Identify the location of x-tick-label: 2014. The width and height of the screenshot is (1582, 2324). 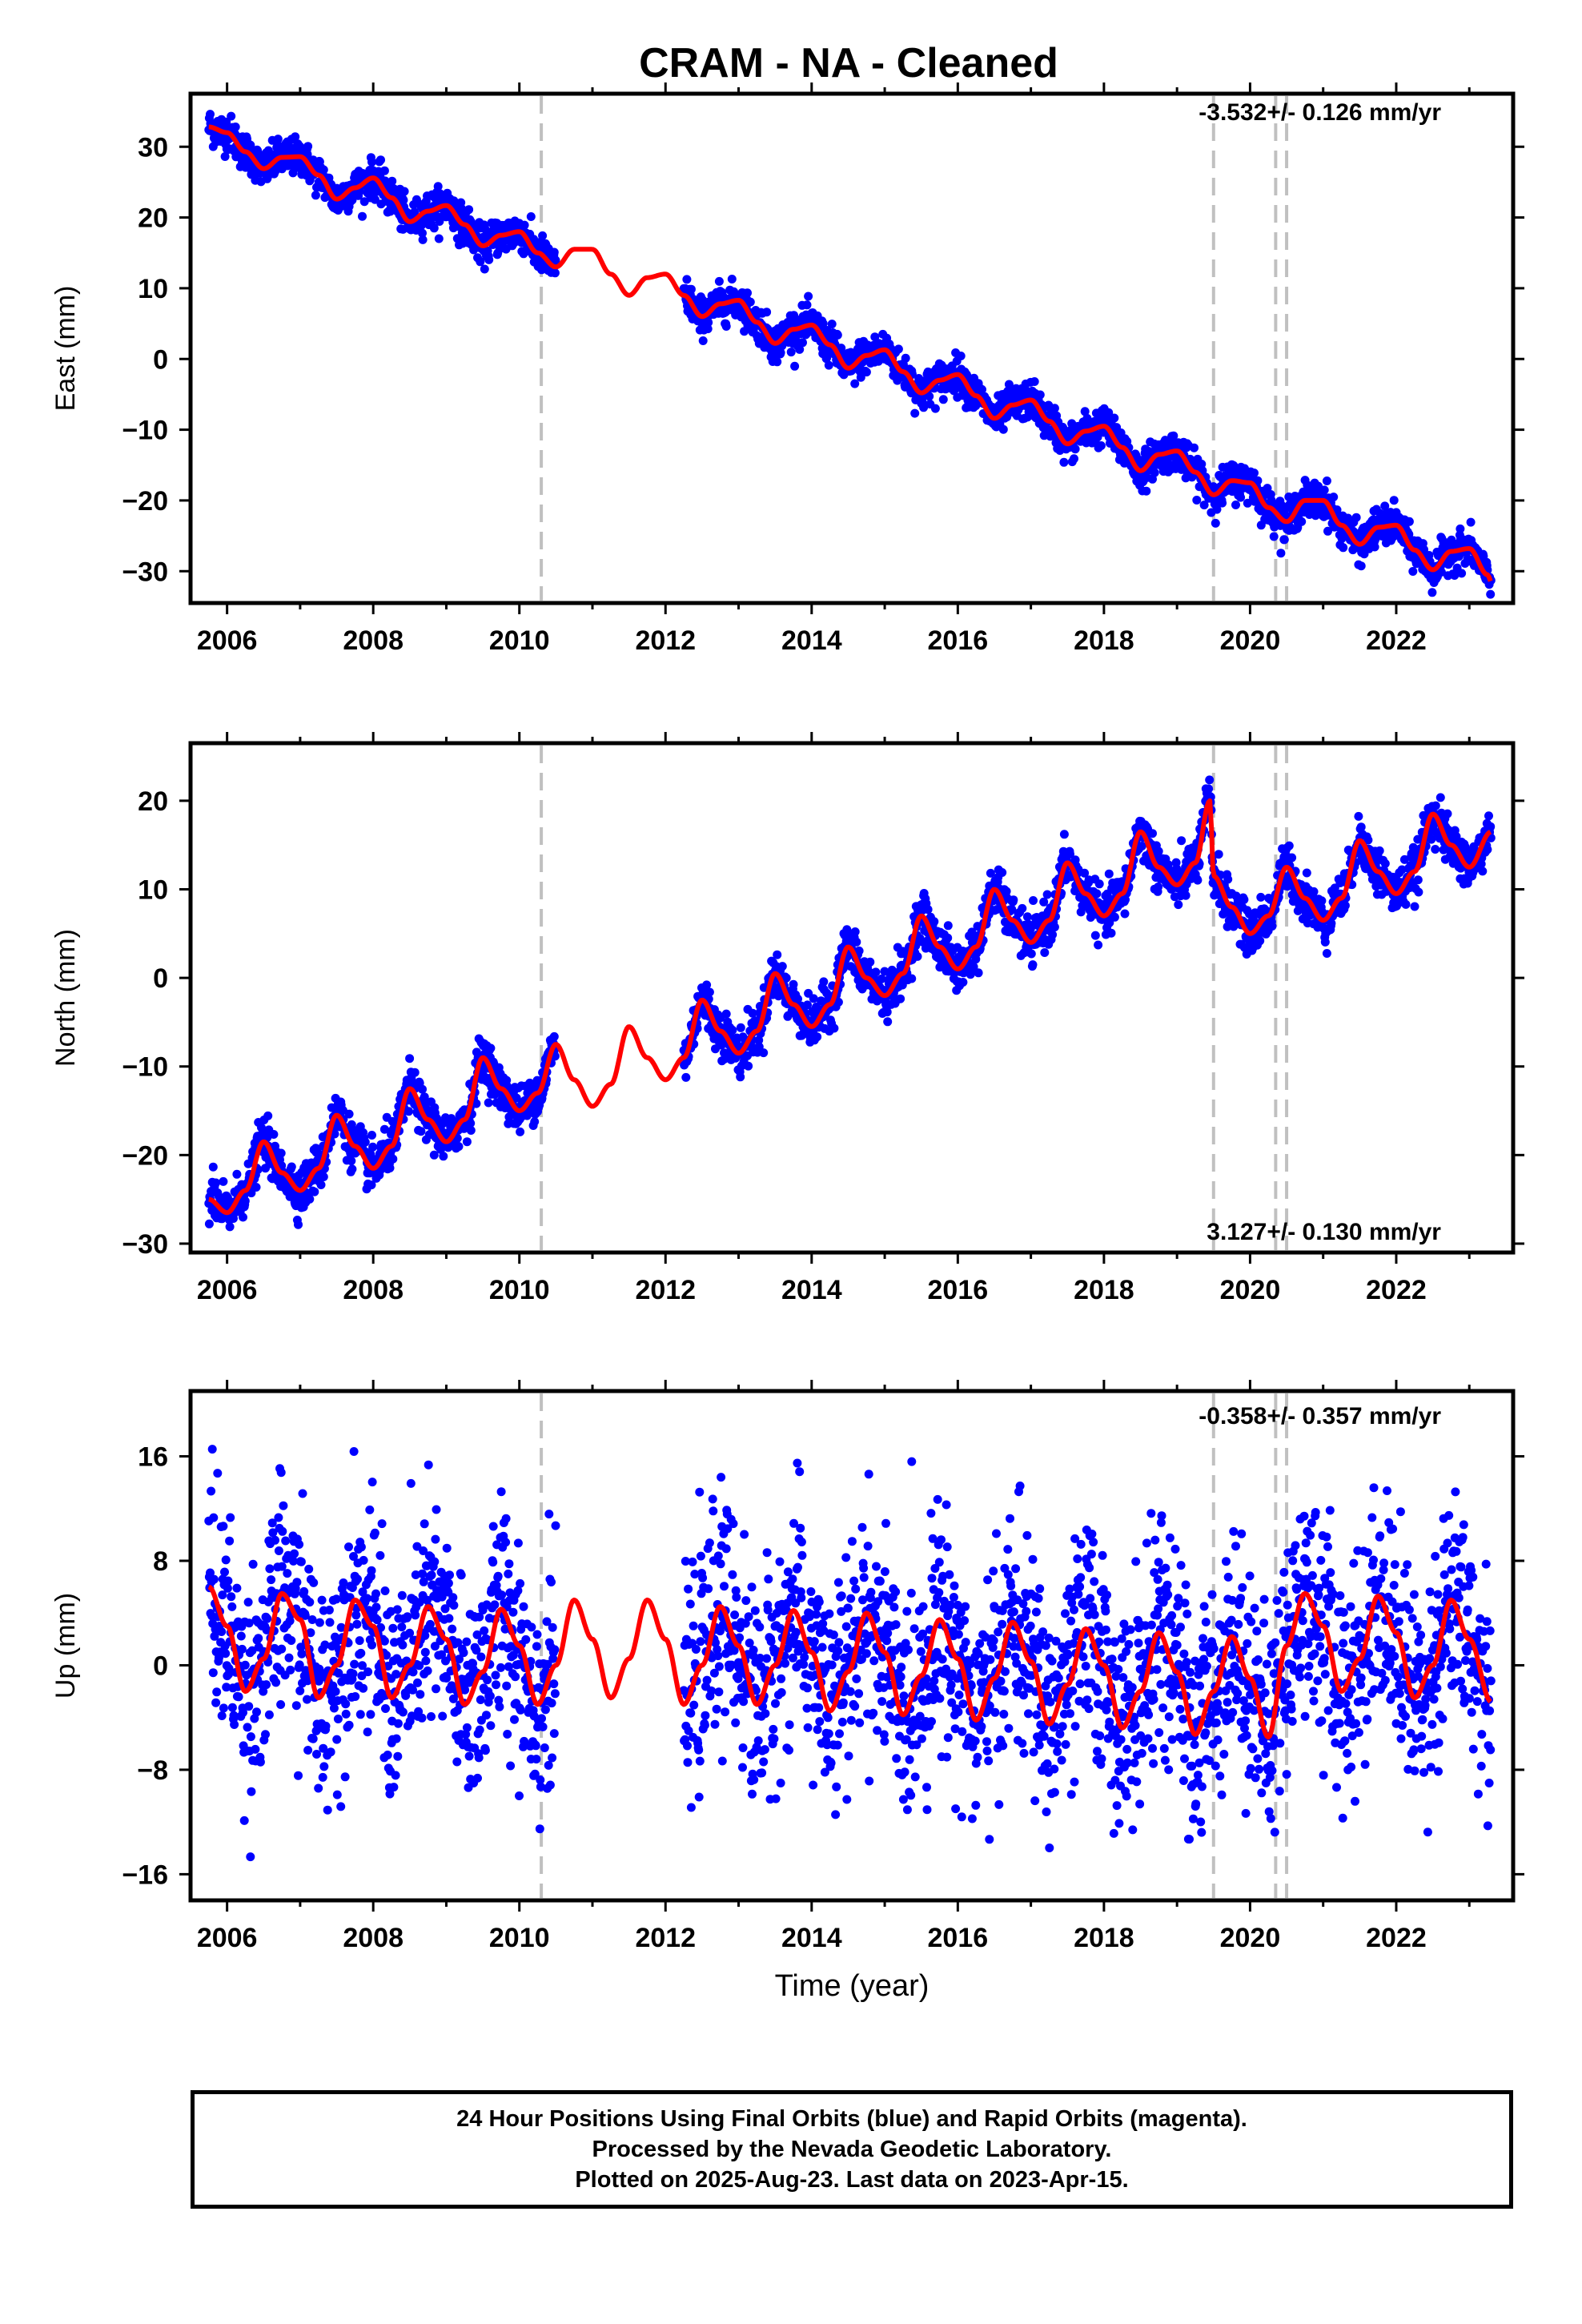
(811, 1290).